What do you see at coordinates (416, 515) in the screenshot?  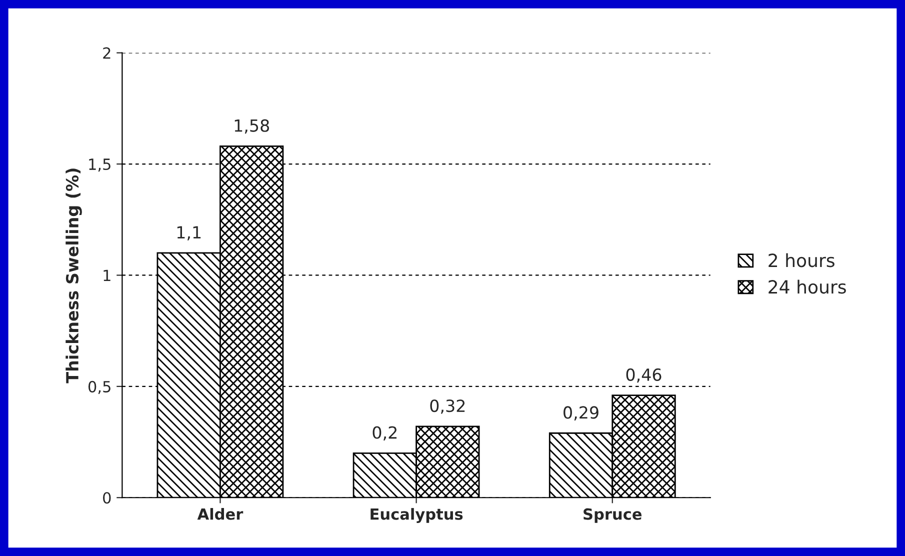 I see `x-tick-label: Eucalyptus` at bounding box center [416, 515].